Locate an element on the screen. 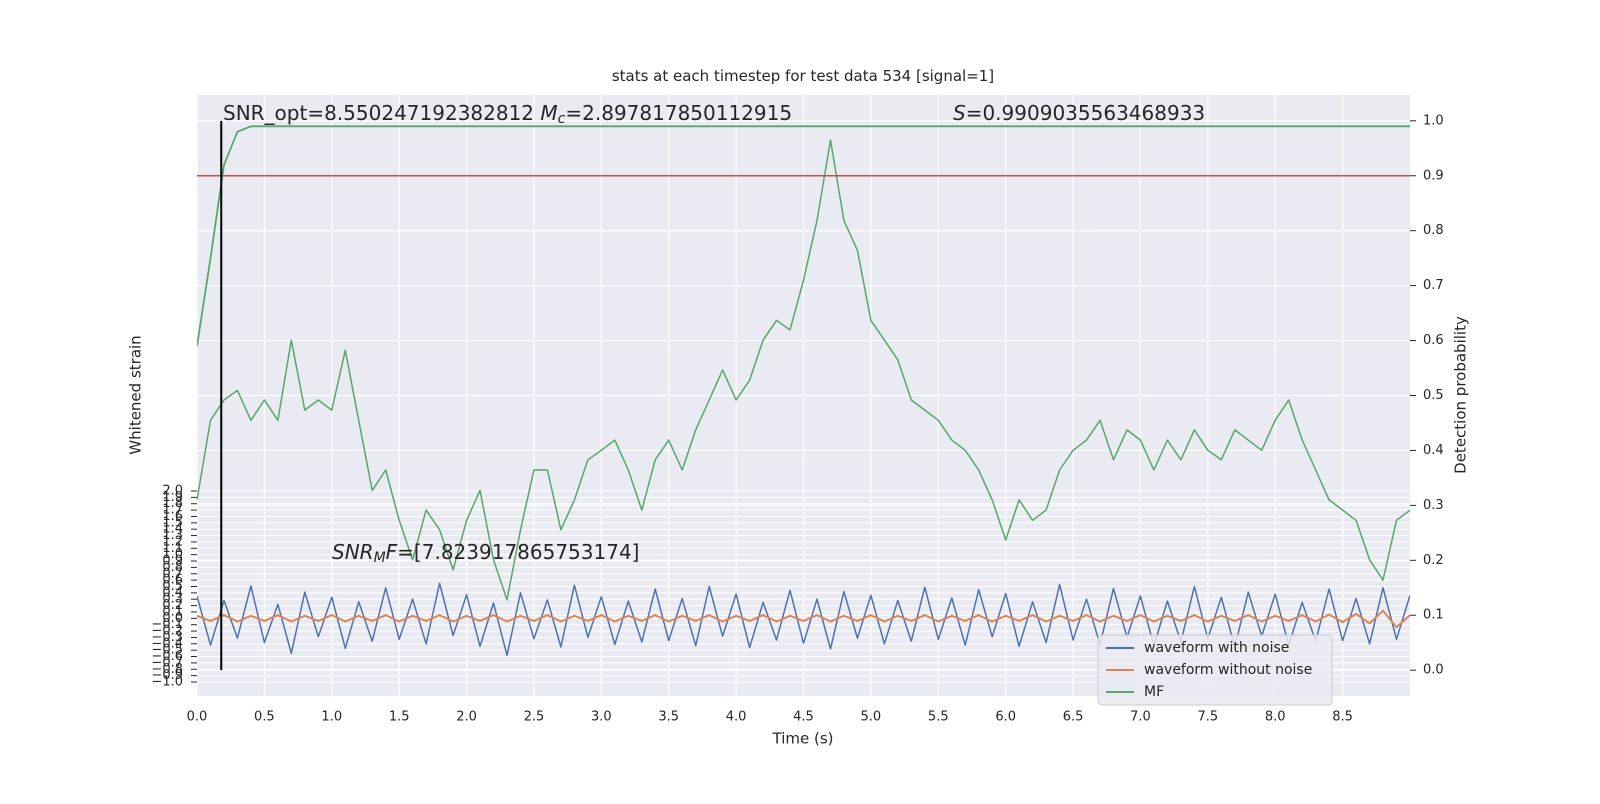  y-tick-label: 1.4 is located at coordinates (172, 529).